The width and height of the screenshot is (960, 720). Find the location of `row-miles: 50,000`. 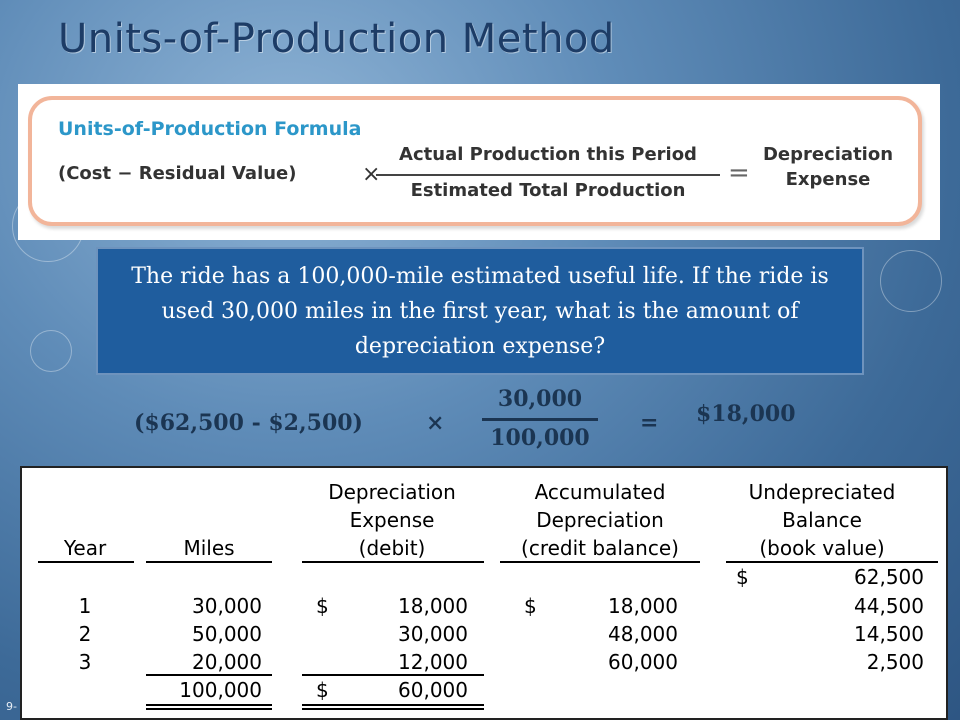

row-miles: 50,000 is located at coordinates (227, 634).